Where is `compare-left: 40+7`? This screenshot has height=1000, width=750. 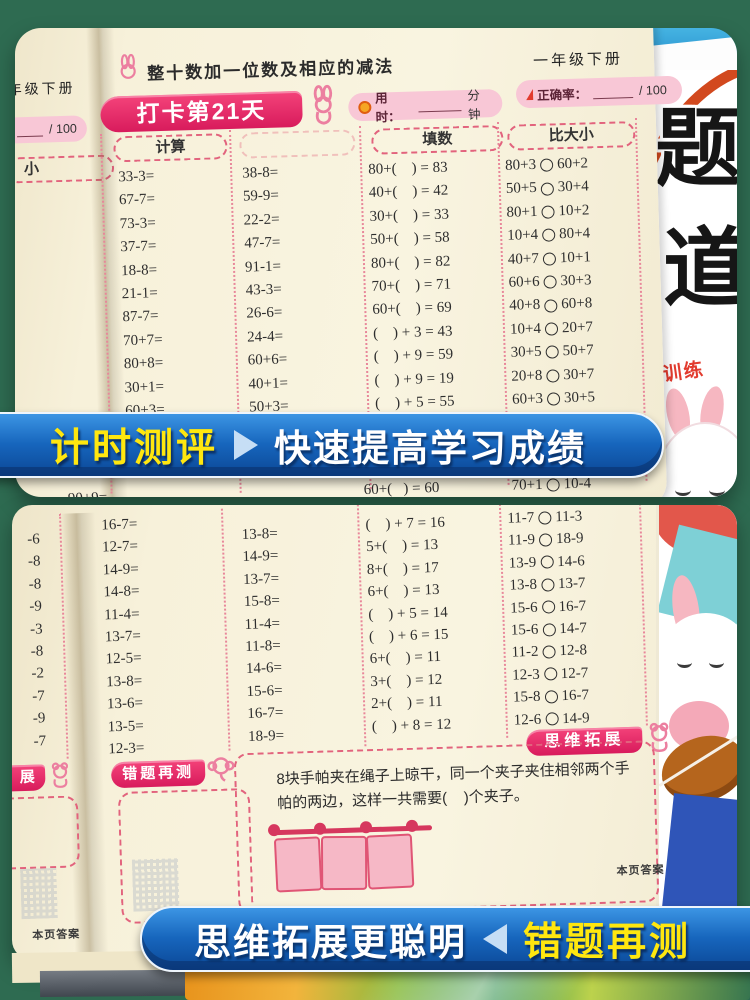
compare-left: 40+7 is located at coordinates (523, 259).